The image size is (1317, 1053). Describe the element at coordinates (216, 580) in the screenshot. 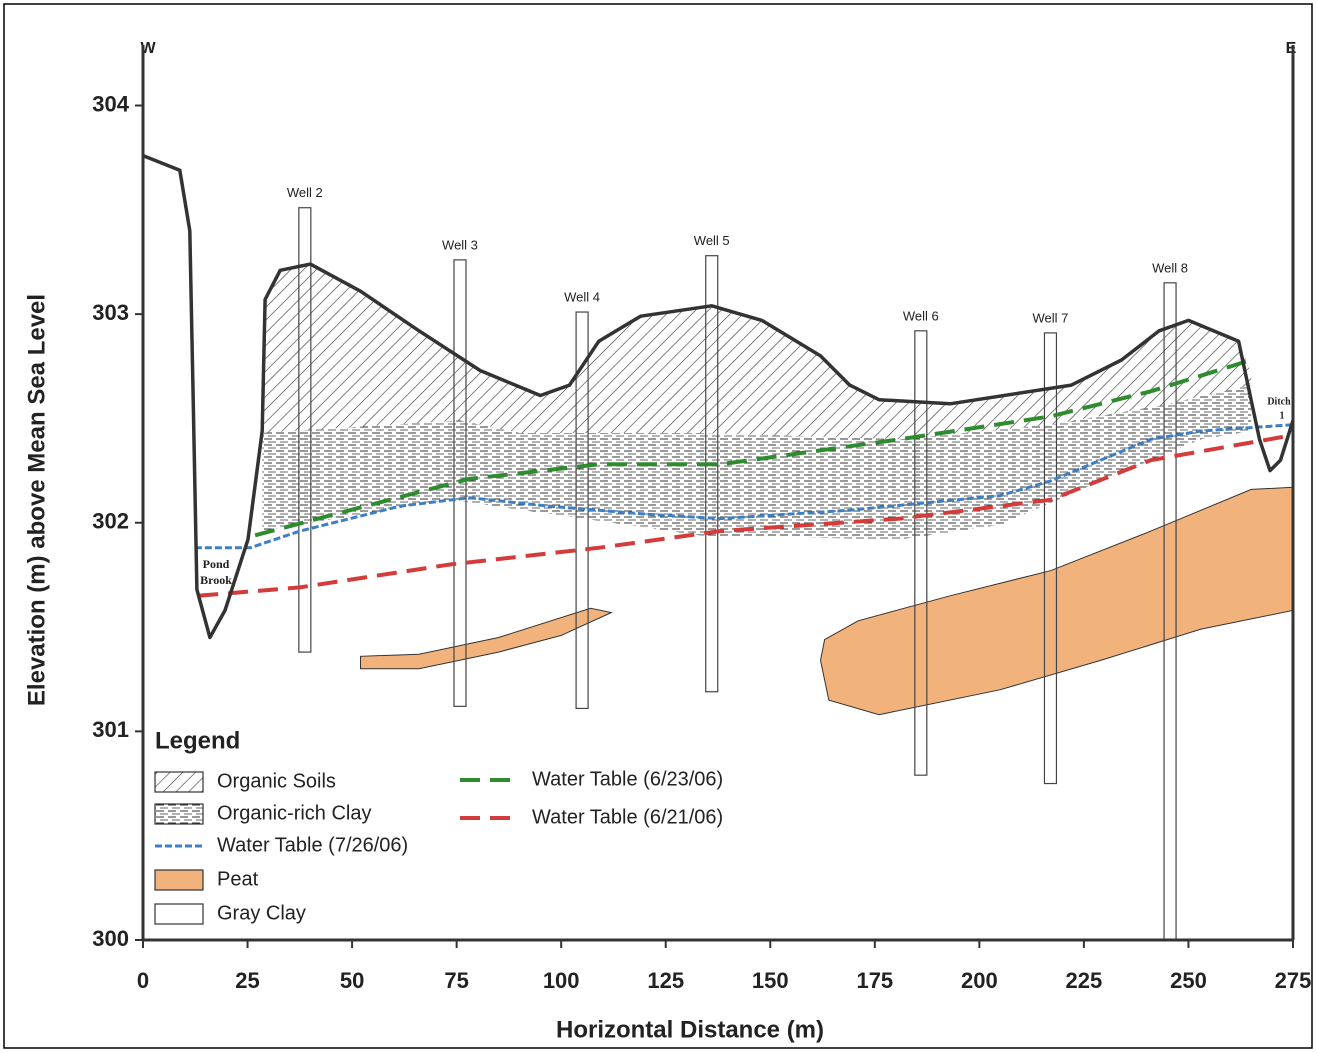

I see `annotation: Brook` at that location.